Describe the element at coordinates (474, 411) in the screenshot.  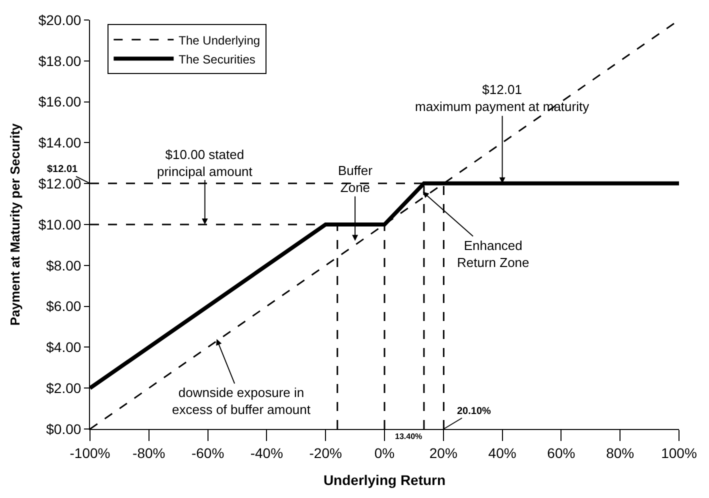
I see `annotation: 20.10%` at that location.